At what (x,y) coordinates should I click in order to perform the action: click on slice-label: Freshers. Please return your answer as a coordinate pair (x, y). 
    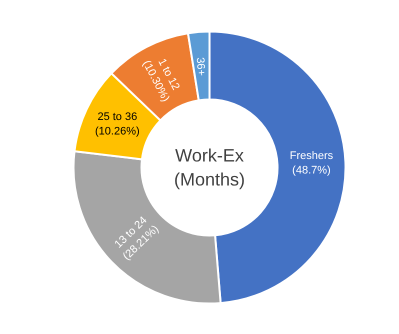
    Looking at the image, I should click on (312, 156).